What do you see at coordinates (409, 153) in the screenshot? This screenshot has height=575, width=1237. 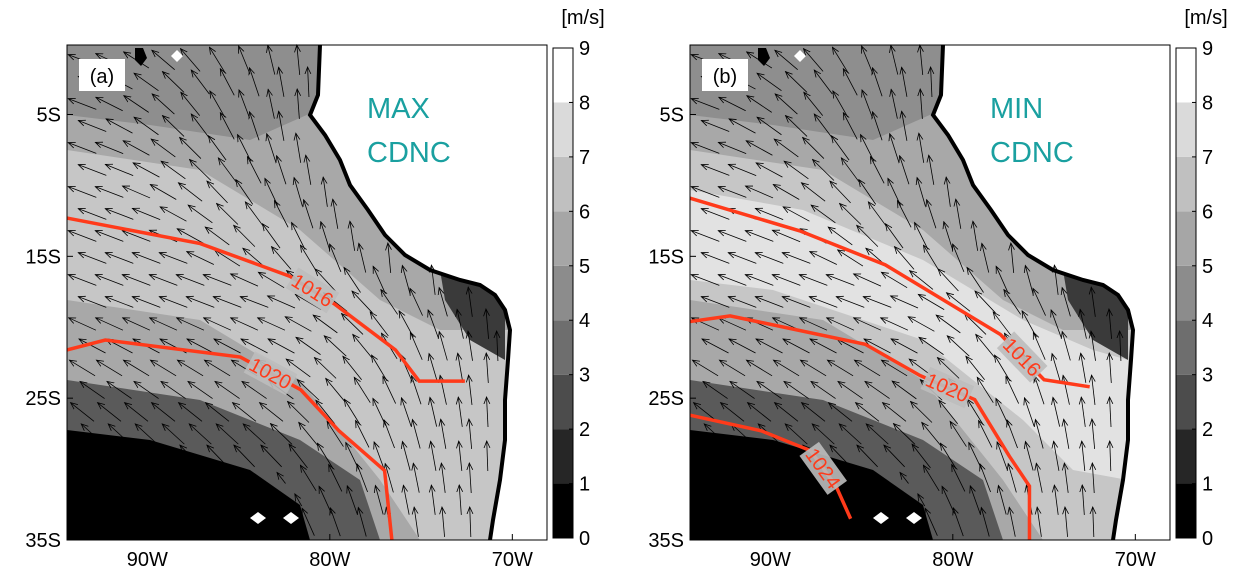 I see `annotation: CDNC` at bounding box center [409, 153].